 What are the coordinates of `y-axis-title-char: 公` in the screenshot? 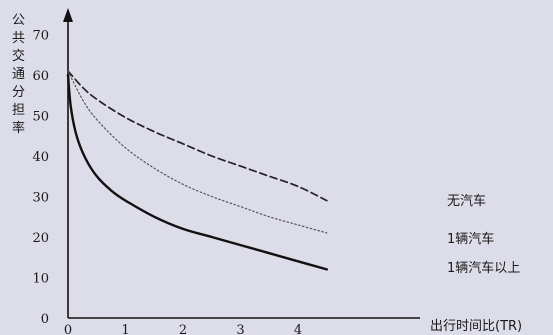 It's located at (18, 20).